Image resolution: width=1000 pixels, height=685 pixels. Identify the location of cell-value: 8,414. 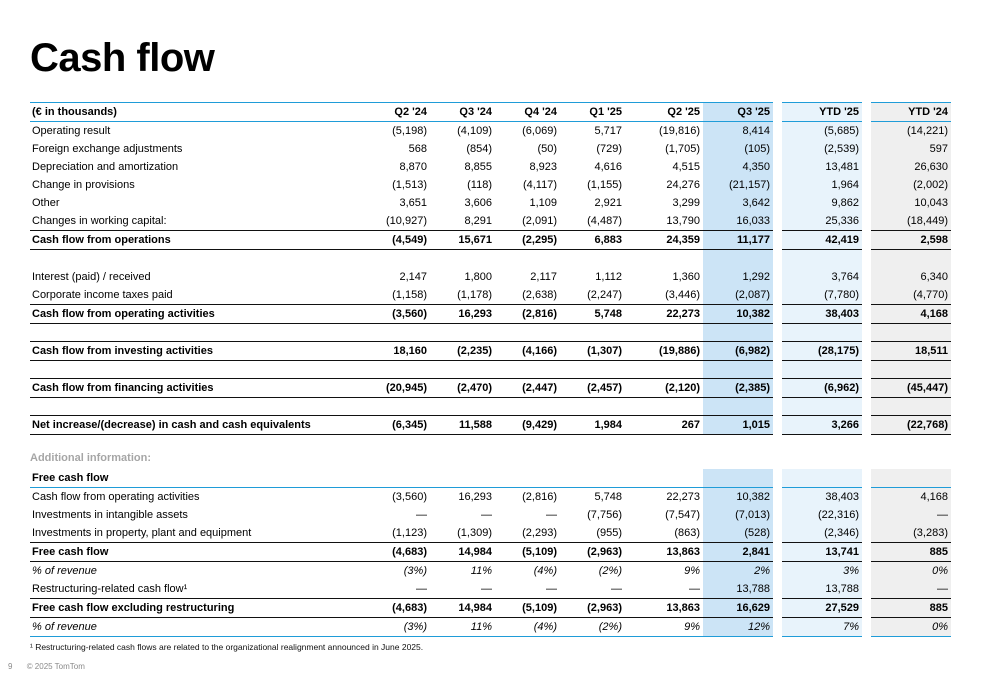
(756, 131).